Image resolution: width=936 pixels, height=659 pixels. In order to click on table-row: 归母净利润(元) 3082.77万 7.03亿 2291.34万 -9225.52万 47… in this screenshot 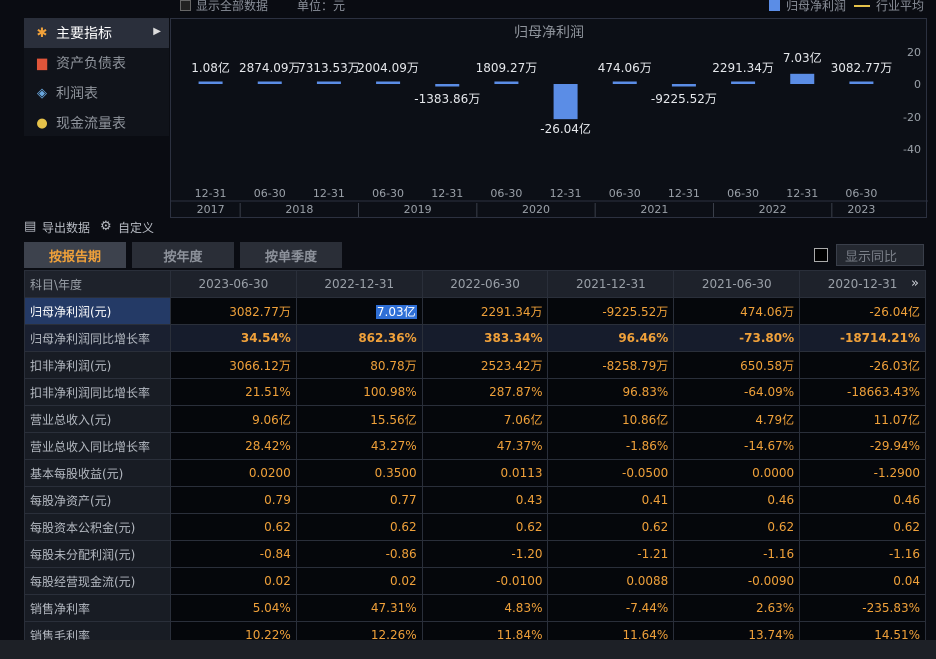, I will do `click(475, 311)`.